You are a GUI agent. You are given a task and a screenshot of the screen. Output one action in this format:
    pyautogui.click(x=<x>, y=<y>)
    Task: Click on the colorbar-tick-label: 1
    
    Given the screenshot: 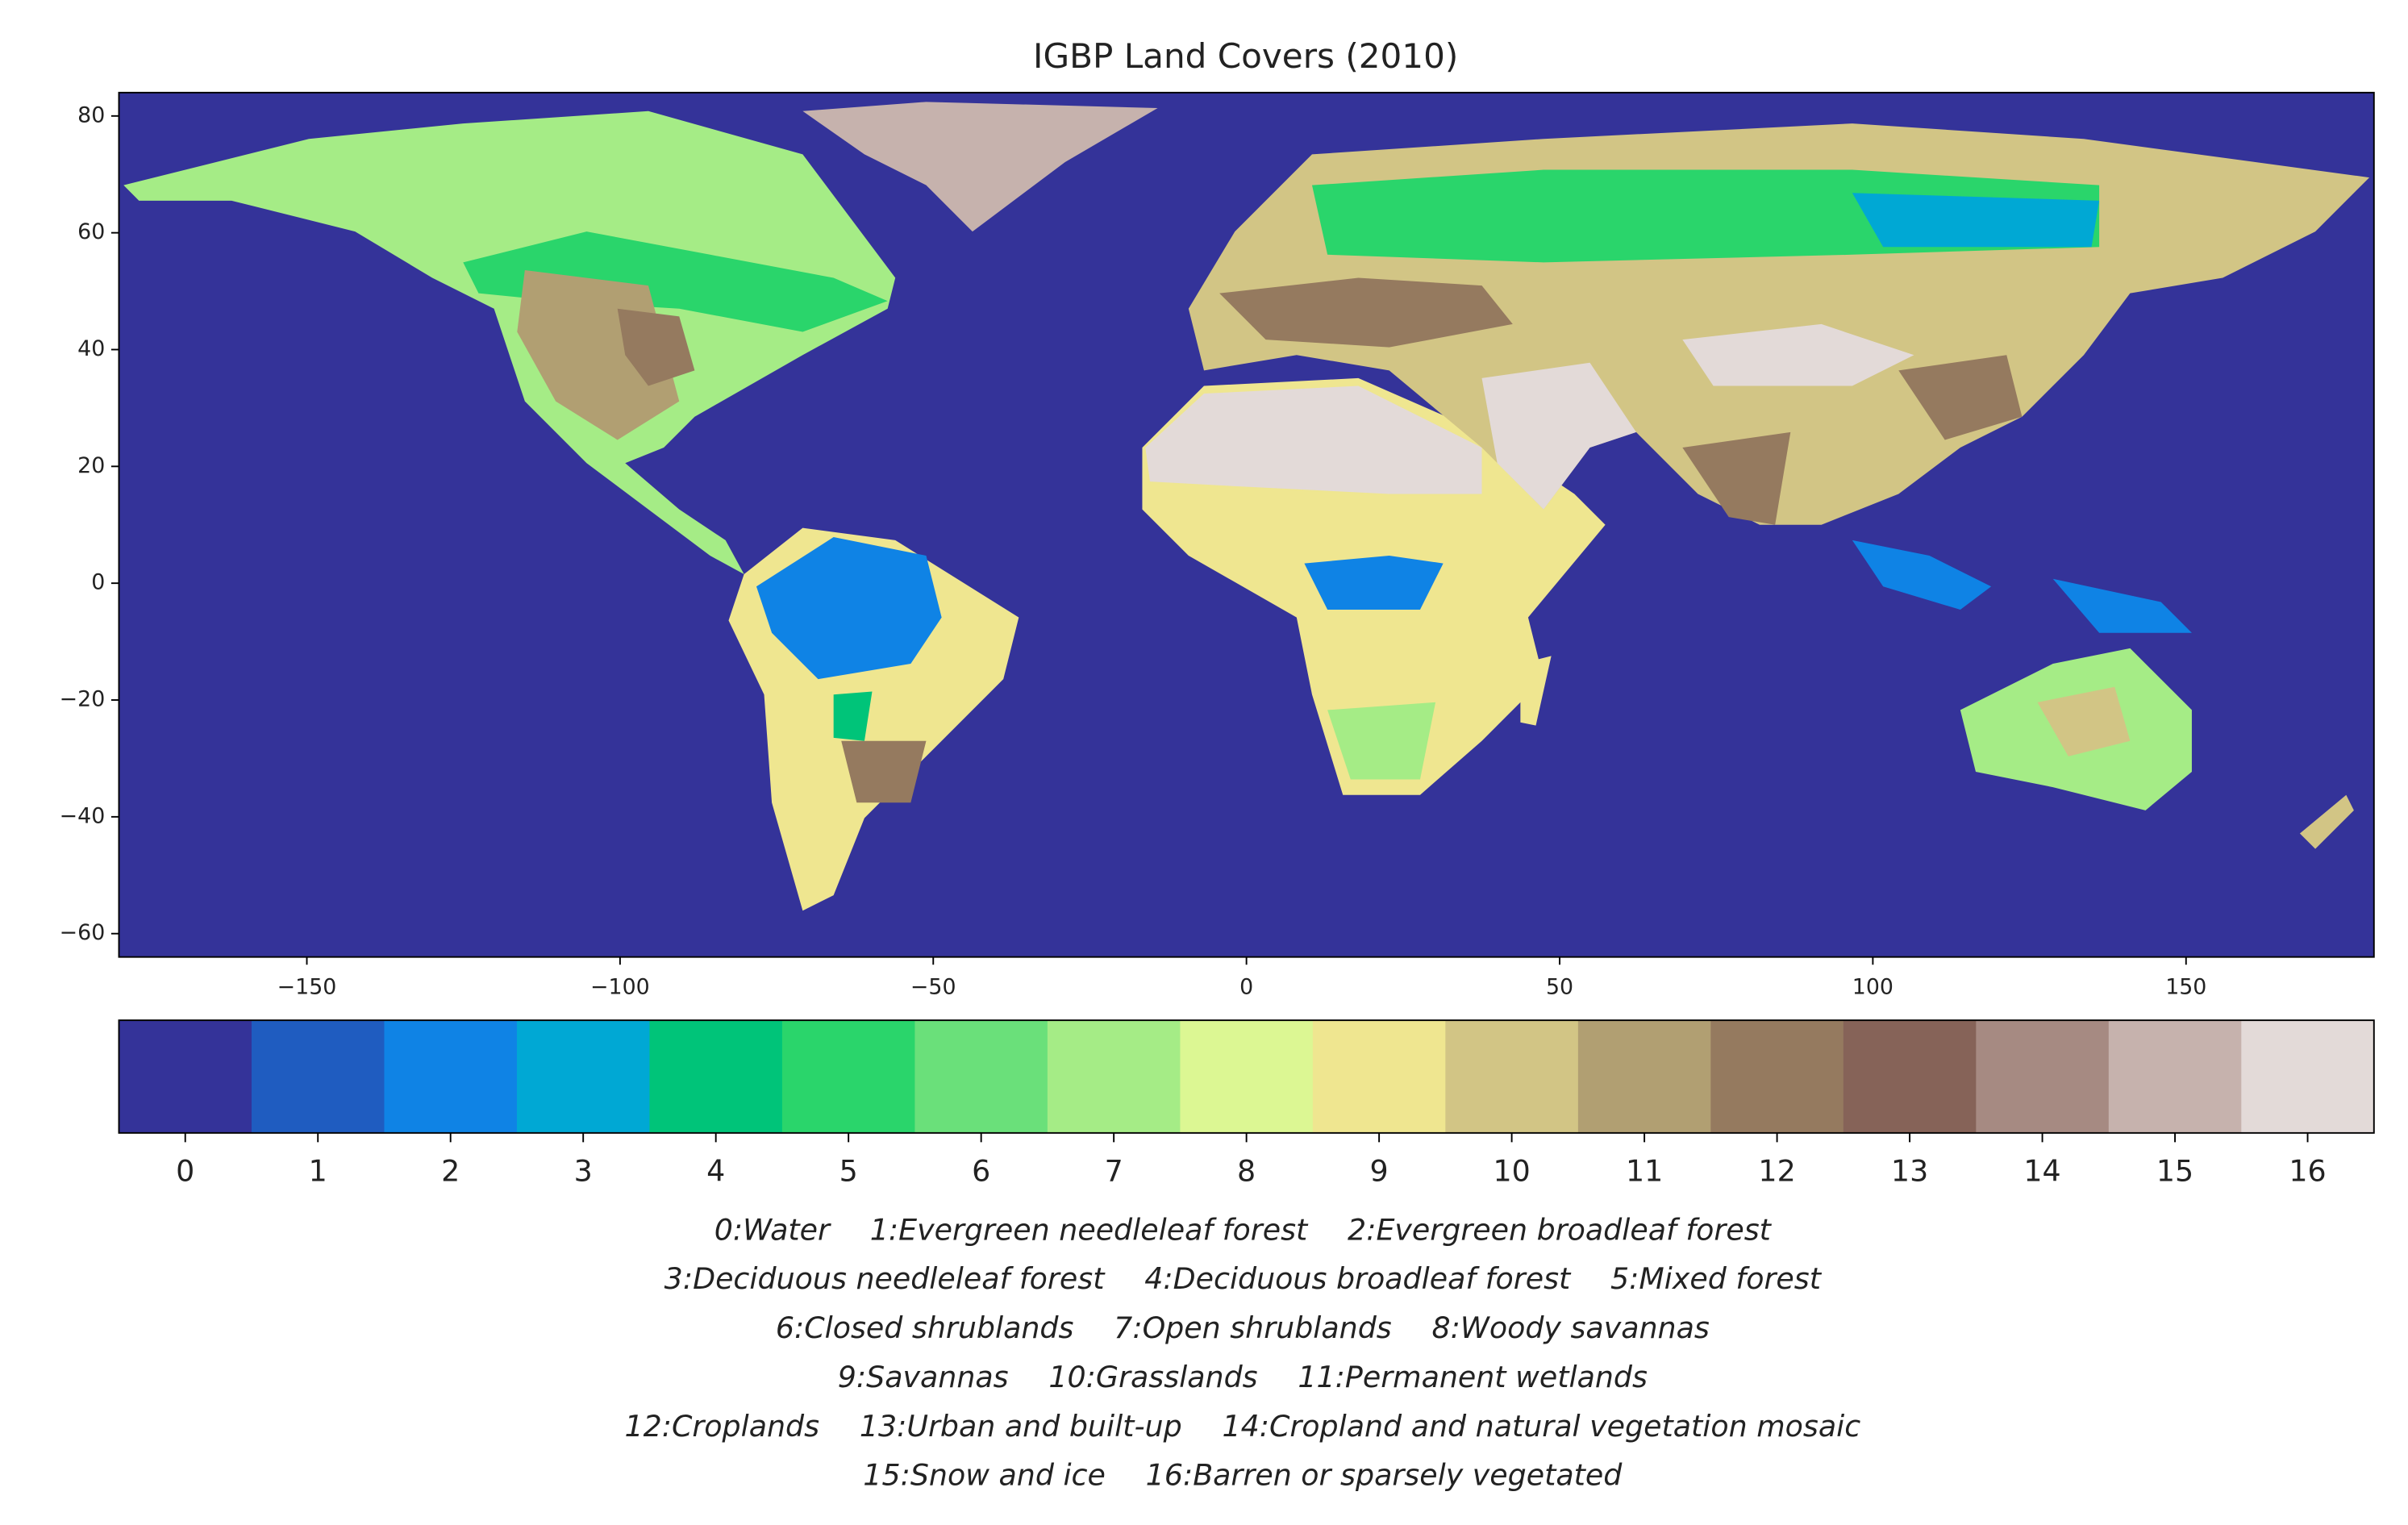 What is the action you would take?
    pyautogui.click(x=318, y=1171)
    